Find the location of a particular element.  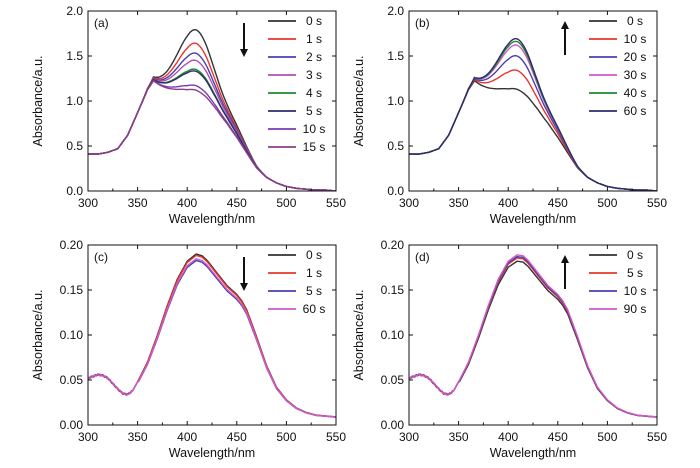

series-line-15s is located at coordinates (212, 135).